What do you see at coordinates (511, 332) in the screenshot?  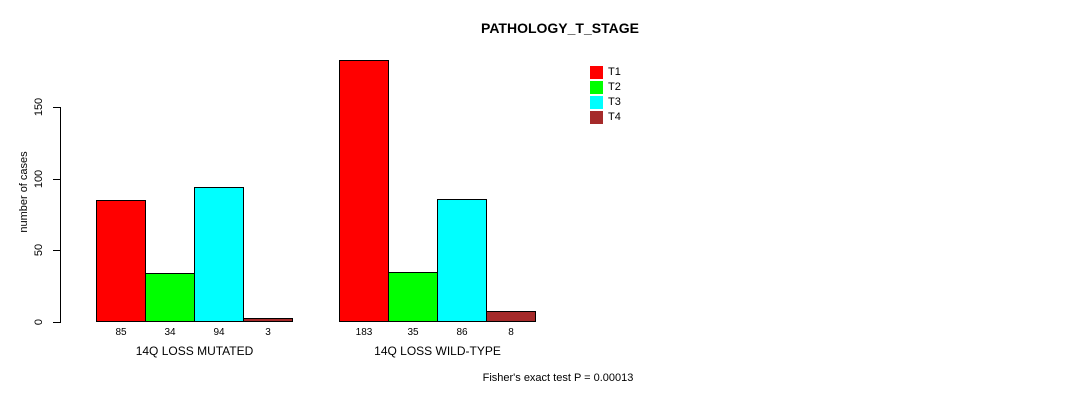 I see `bar-value-t4-14q-loss-wild-type: 8` at bounding box center [511, 332].